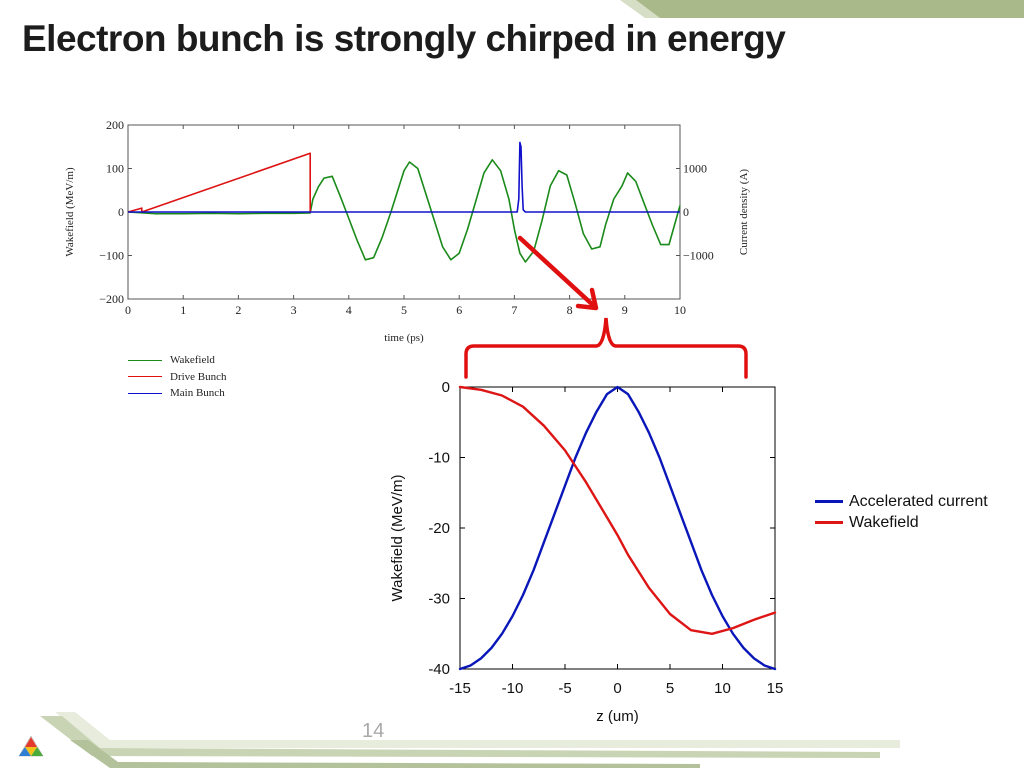 This screenshot has height=768, width=1024. What do you see at coordinates (670, 688) in the screenshot?
I see `bottom-x-tick-label: 5` at bounding box center [670, 688].